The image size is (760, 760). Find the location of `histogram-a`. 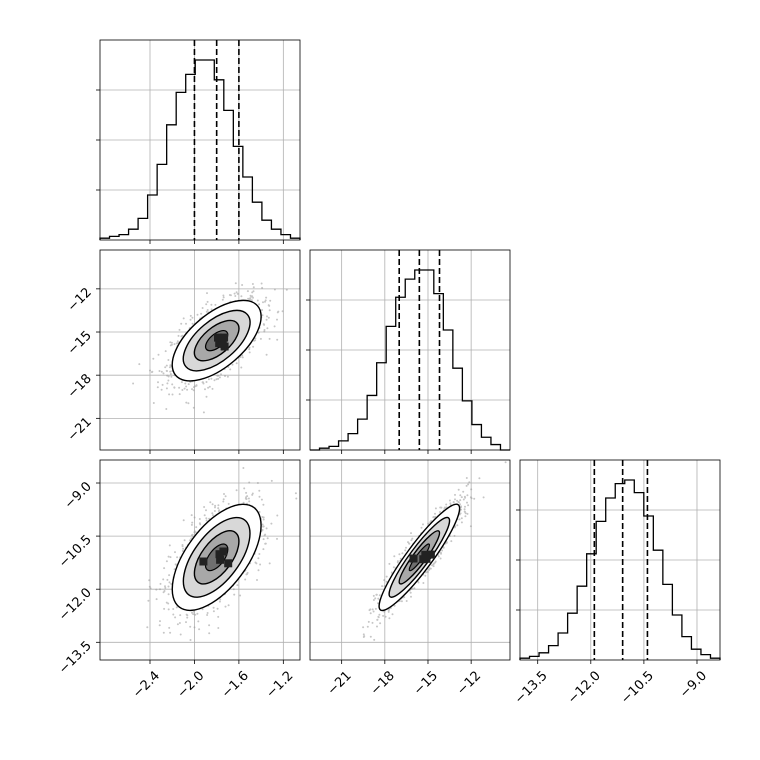

histogram-a is located at coordinates (200, 149).